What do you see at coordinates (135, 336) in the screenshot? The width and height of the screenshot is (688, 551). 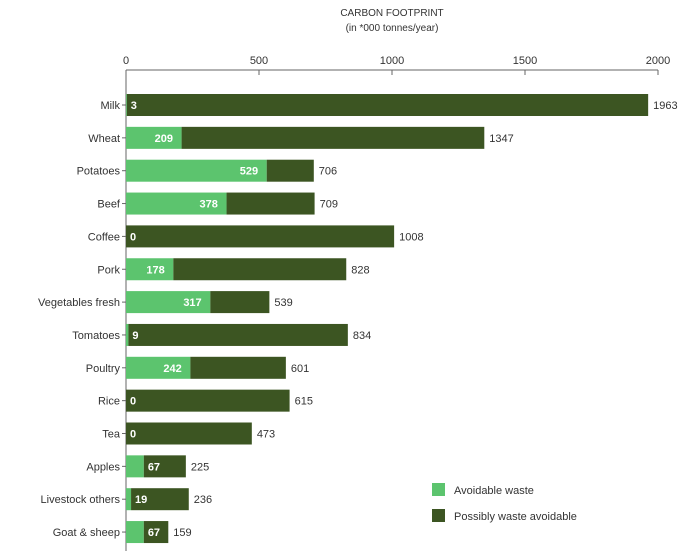 I see `avoidable-value-label: 9` at bounding box center [135, 336].